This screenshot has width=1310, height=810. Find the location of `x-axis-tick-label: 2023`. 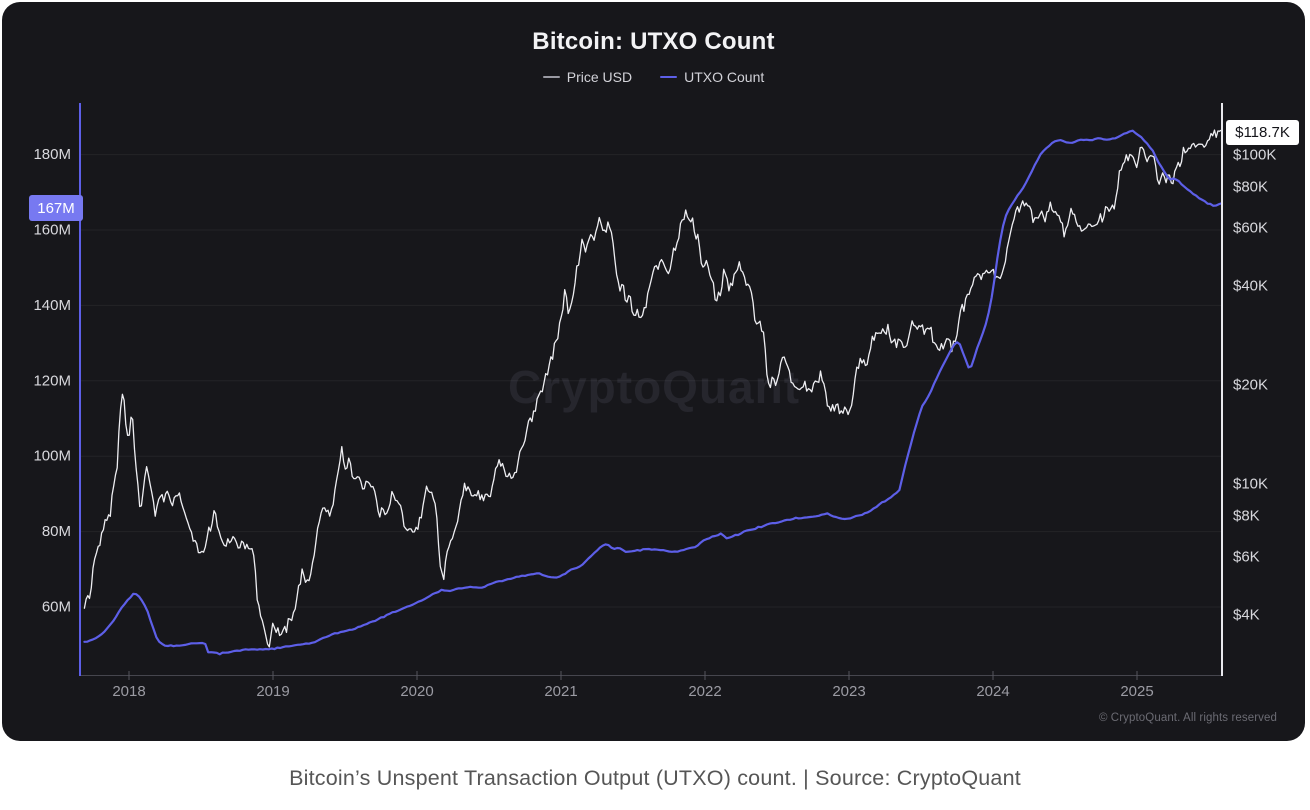

x-axis-tick-label: 2023 is located at coordinates (848, 691).